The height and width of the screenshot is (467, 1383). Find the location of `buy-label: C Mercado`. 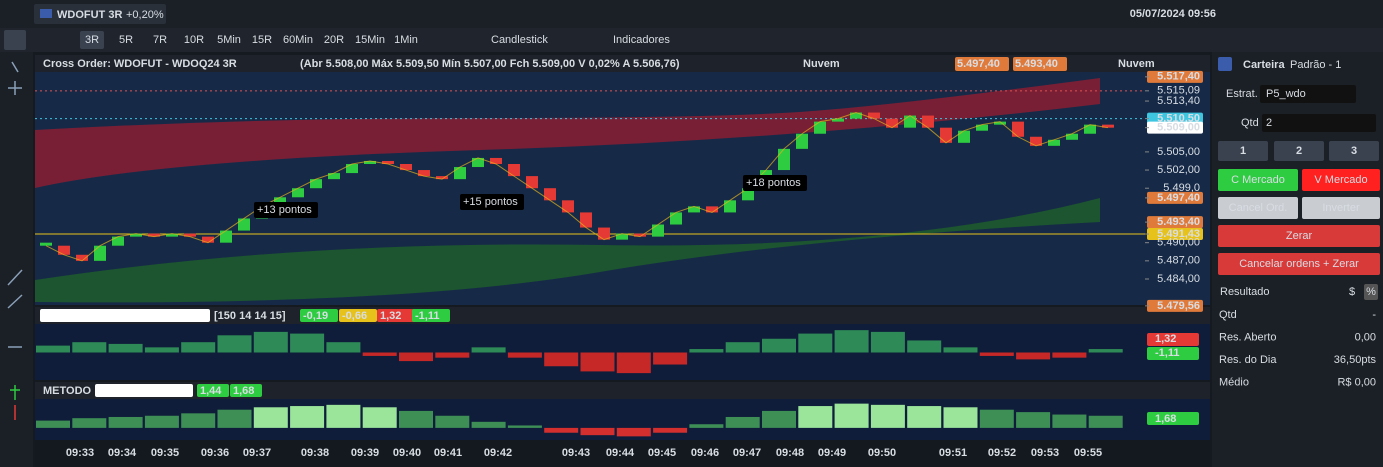

buy-label: C Mercado is located at coordinates (1258, 180).